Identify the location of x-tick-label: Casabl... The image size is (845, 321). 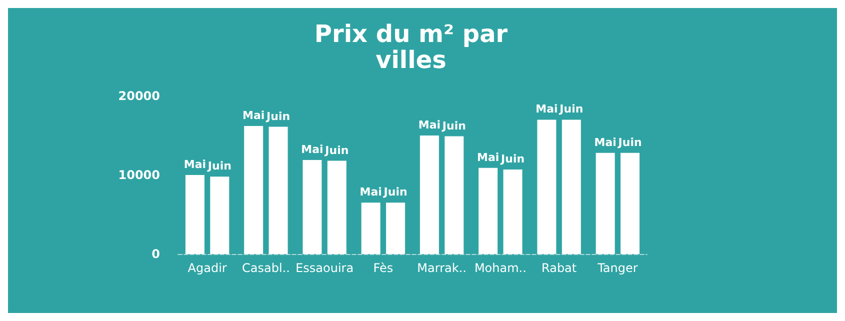
(266, 268).